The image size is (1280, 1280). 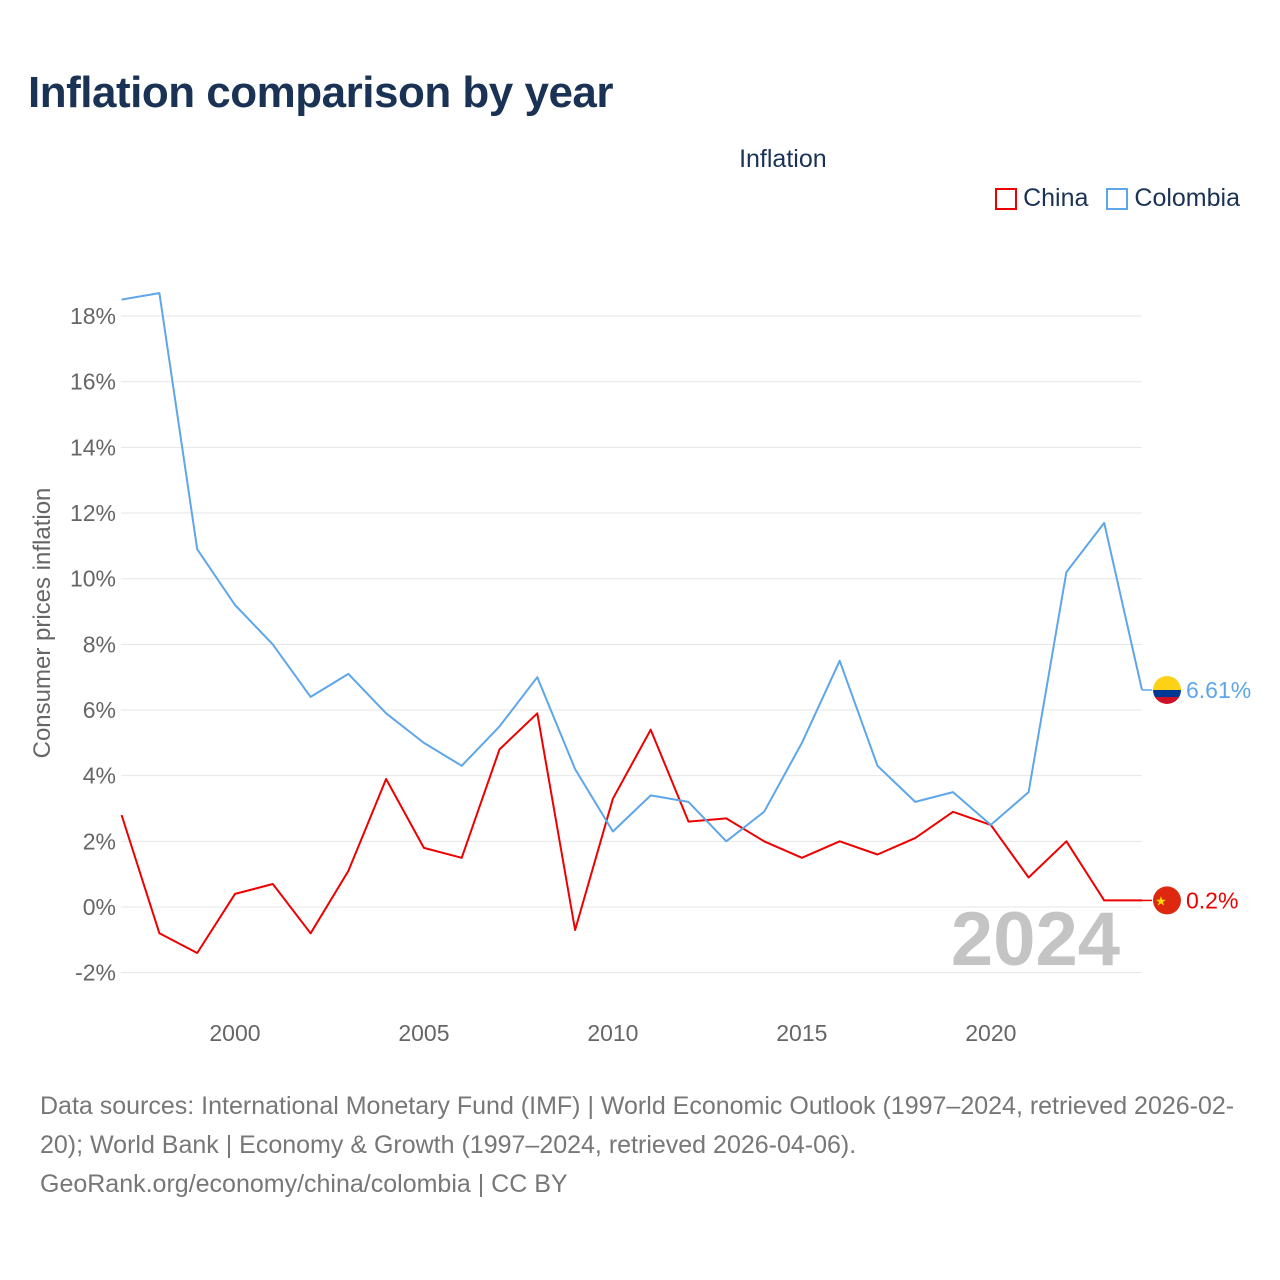 What do you see at coordinates (1167, 700) in the screenshot?
I see `flag-red` at bounding box center [1167, 700].